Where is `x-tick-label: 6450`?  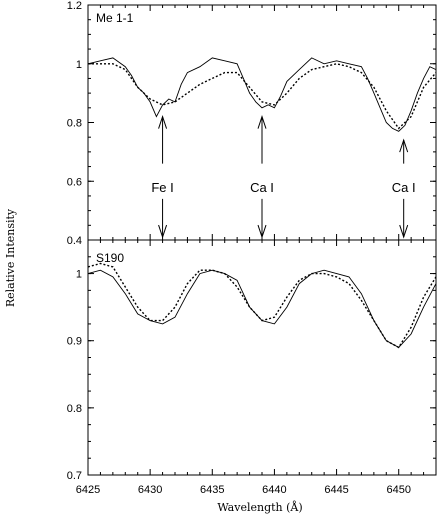
x-tick-label: 6450 is located at coordinates (398, 490).